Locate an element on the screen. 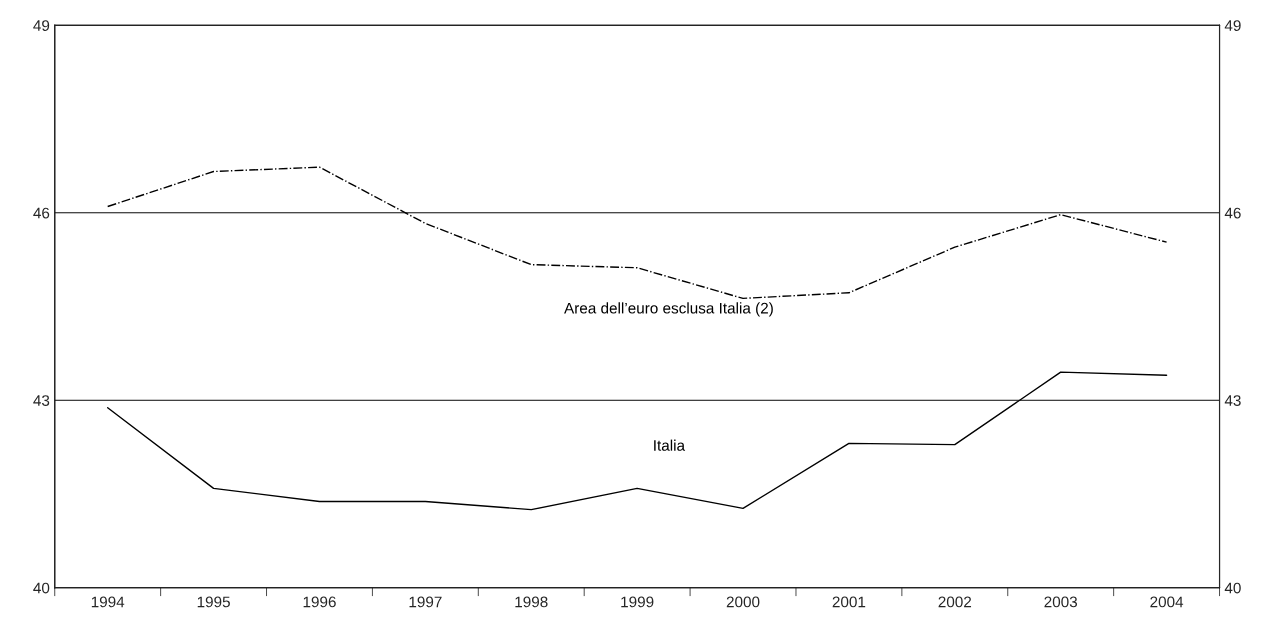  x-tick-label: 1999 is located at coordinates (637, 602).